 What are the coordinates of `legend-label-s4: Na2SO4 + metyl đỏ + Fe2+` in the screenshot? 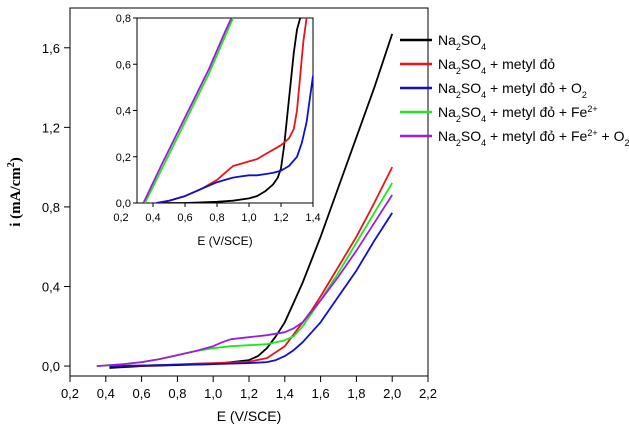 It's located at (518, 114).